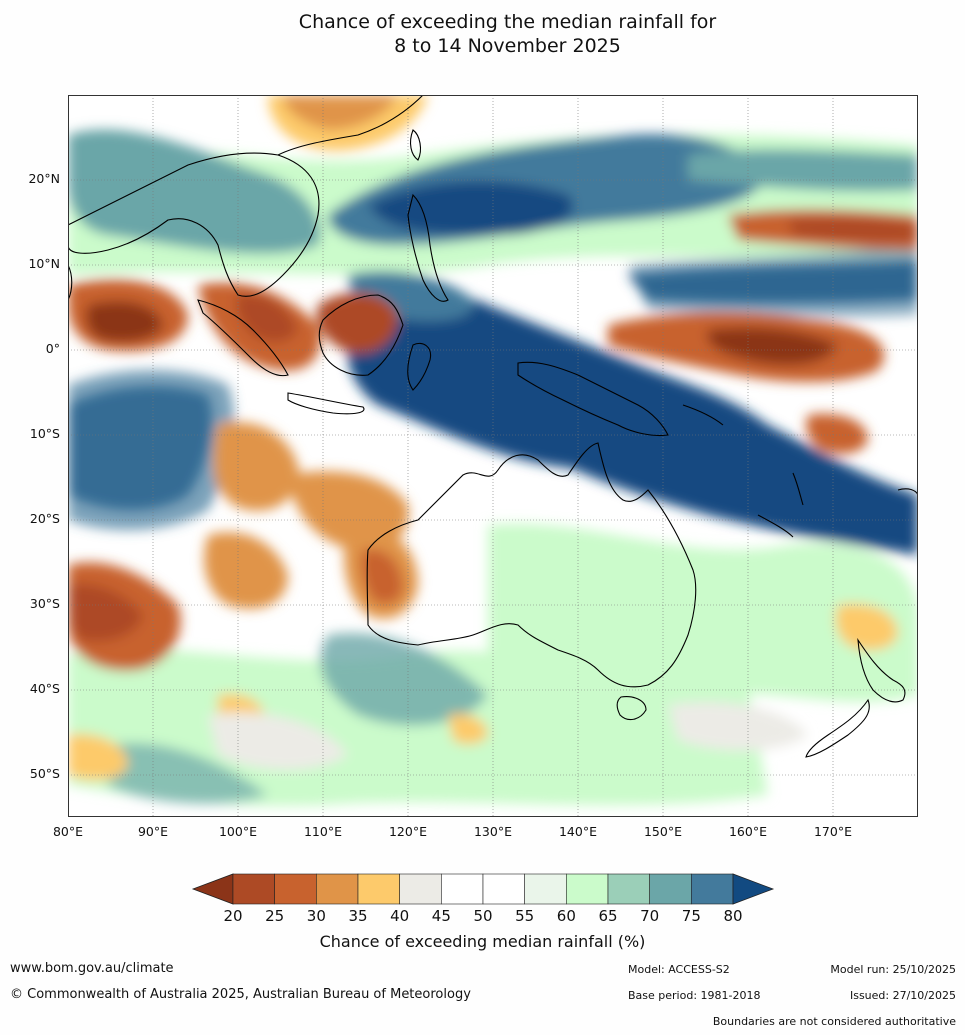  Describe the element at coordinates (733, 916) in the screenshot. I see `colorbar-tick-label: 80` at that location.